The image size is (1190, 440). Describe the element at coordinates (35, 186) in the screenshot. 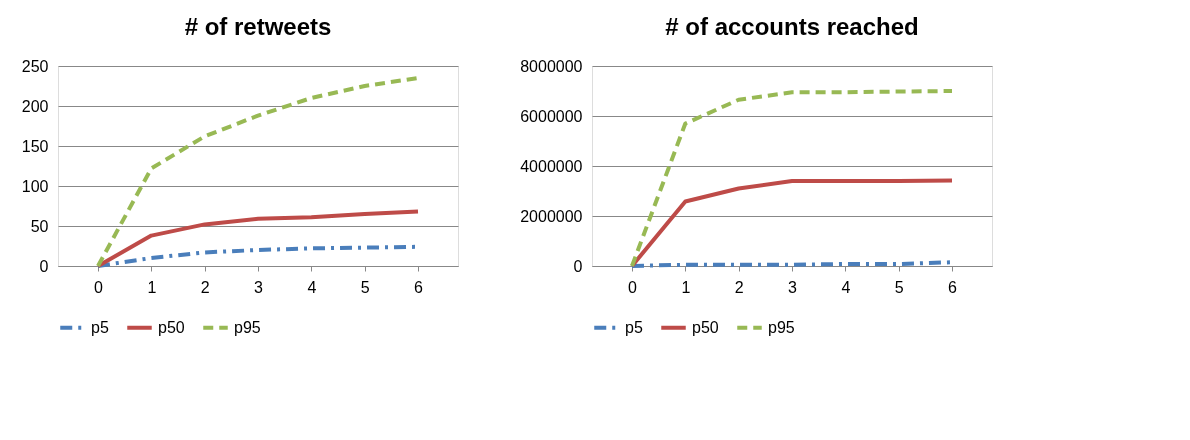

I see `y-tick-label: 100` at that location.